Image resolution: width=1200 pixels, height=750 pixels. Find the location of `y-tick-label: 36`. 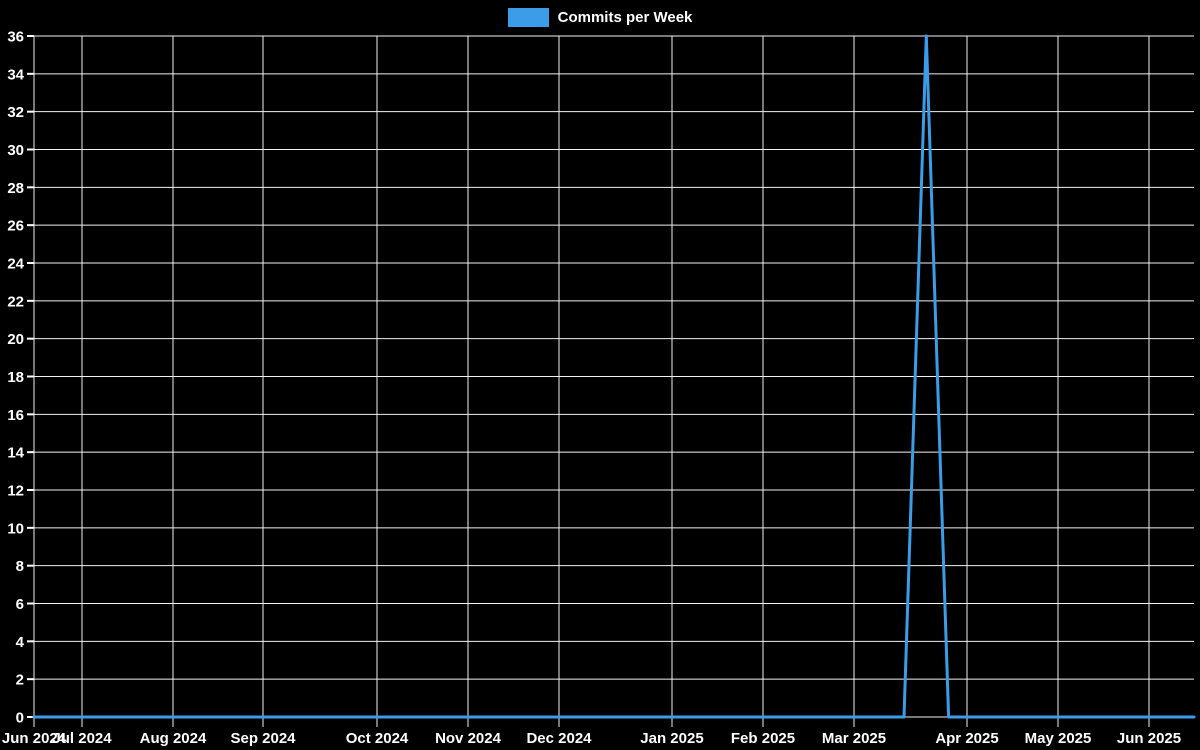

y-tick-label: 36 is located at coordinates (15, 37).